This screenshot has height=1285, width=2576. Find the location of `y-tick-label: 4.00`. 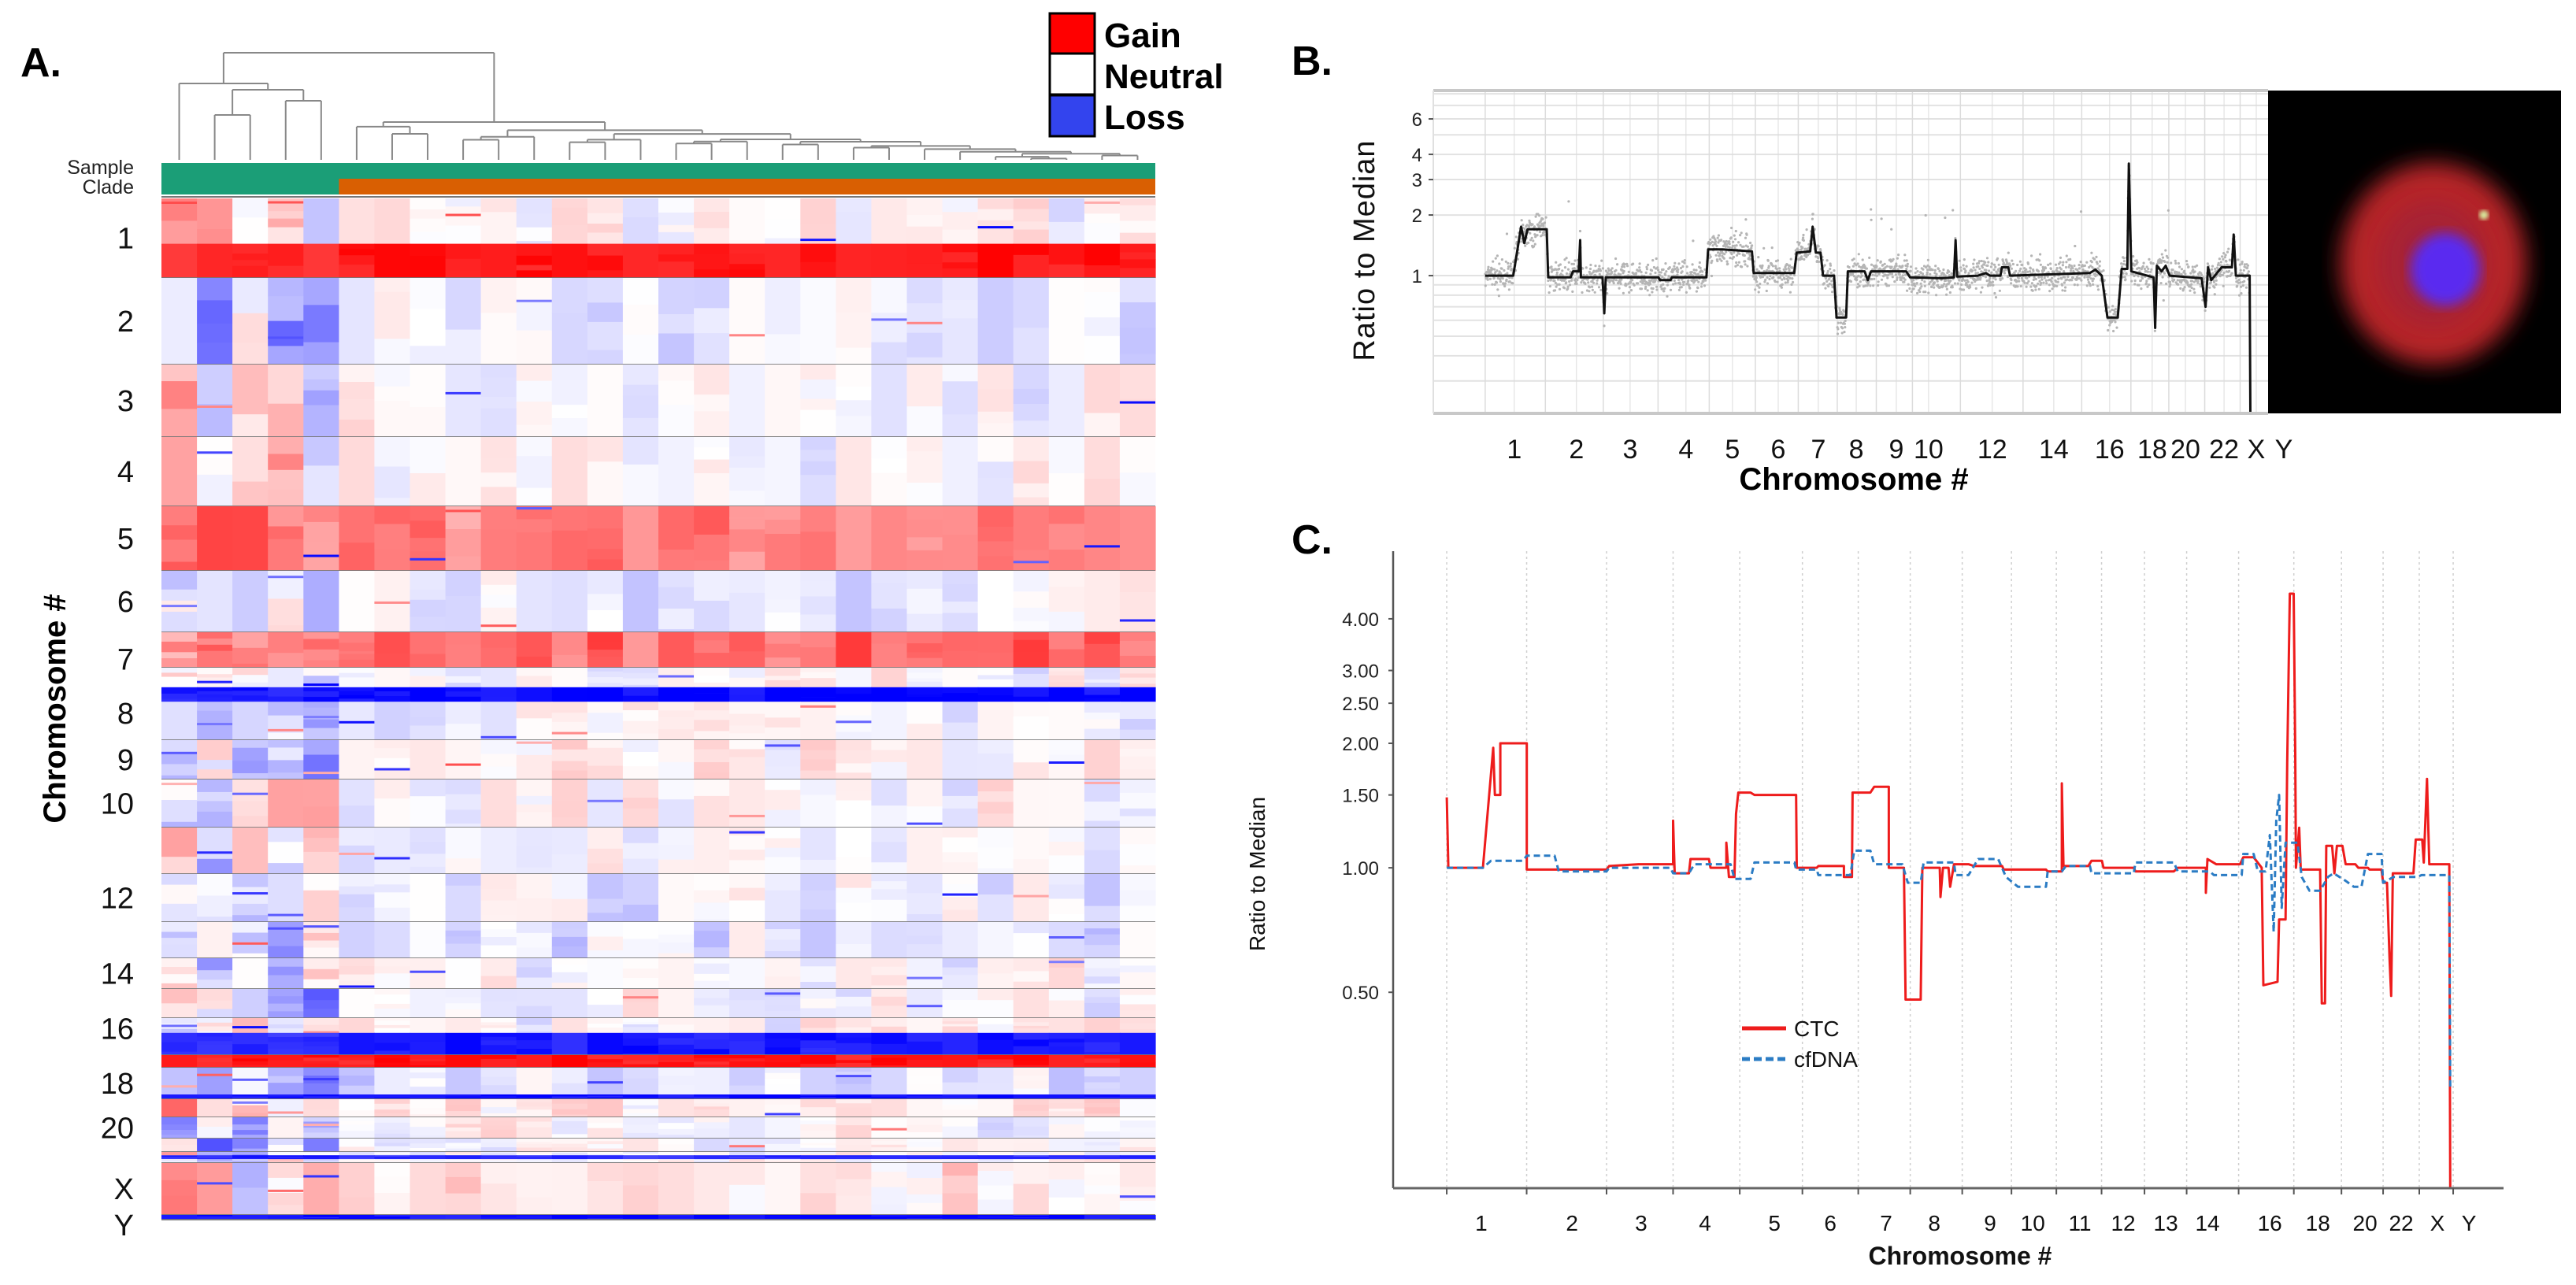

y-tick-label: 4.00 is located at coordinates (1360, 620).